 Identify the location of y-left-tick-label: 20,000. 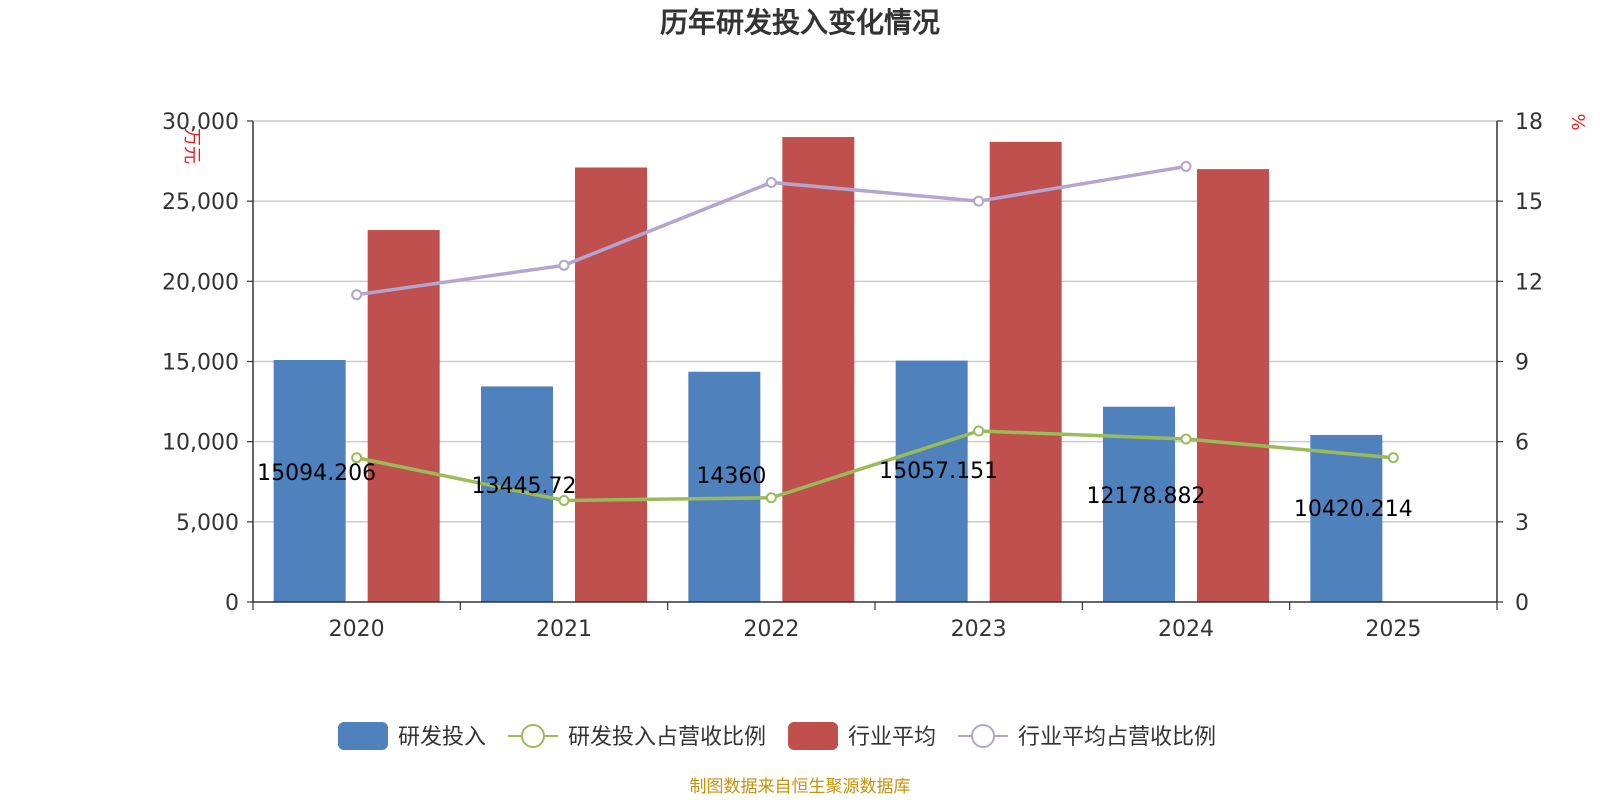
(200, 282).